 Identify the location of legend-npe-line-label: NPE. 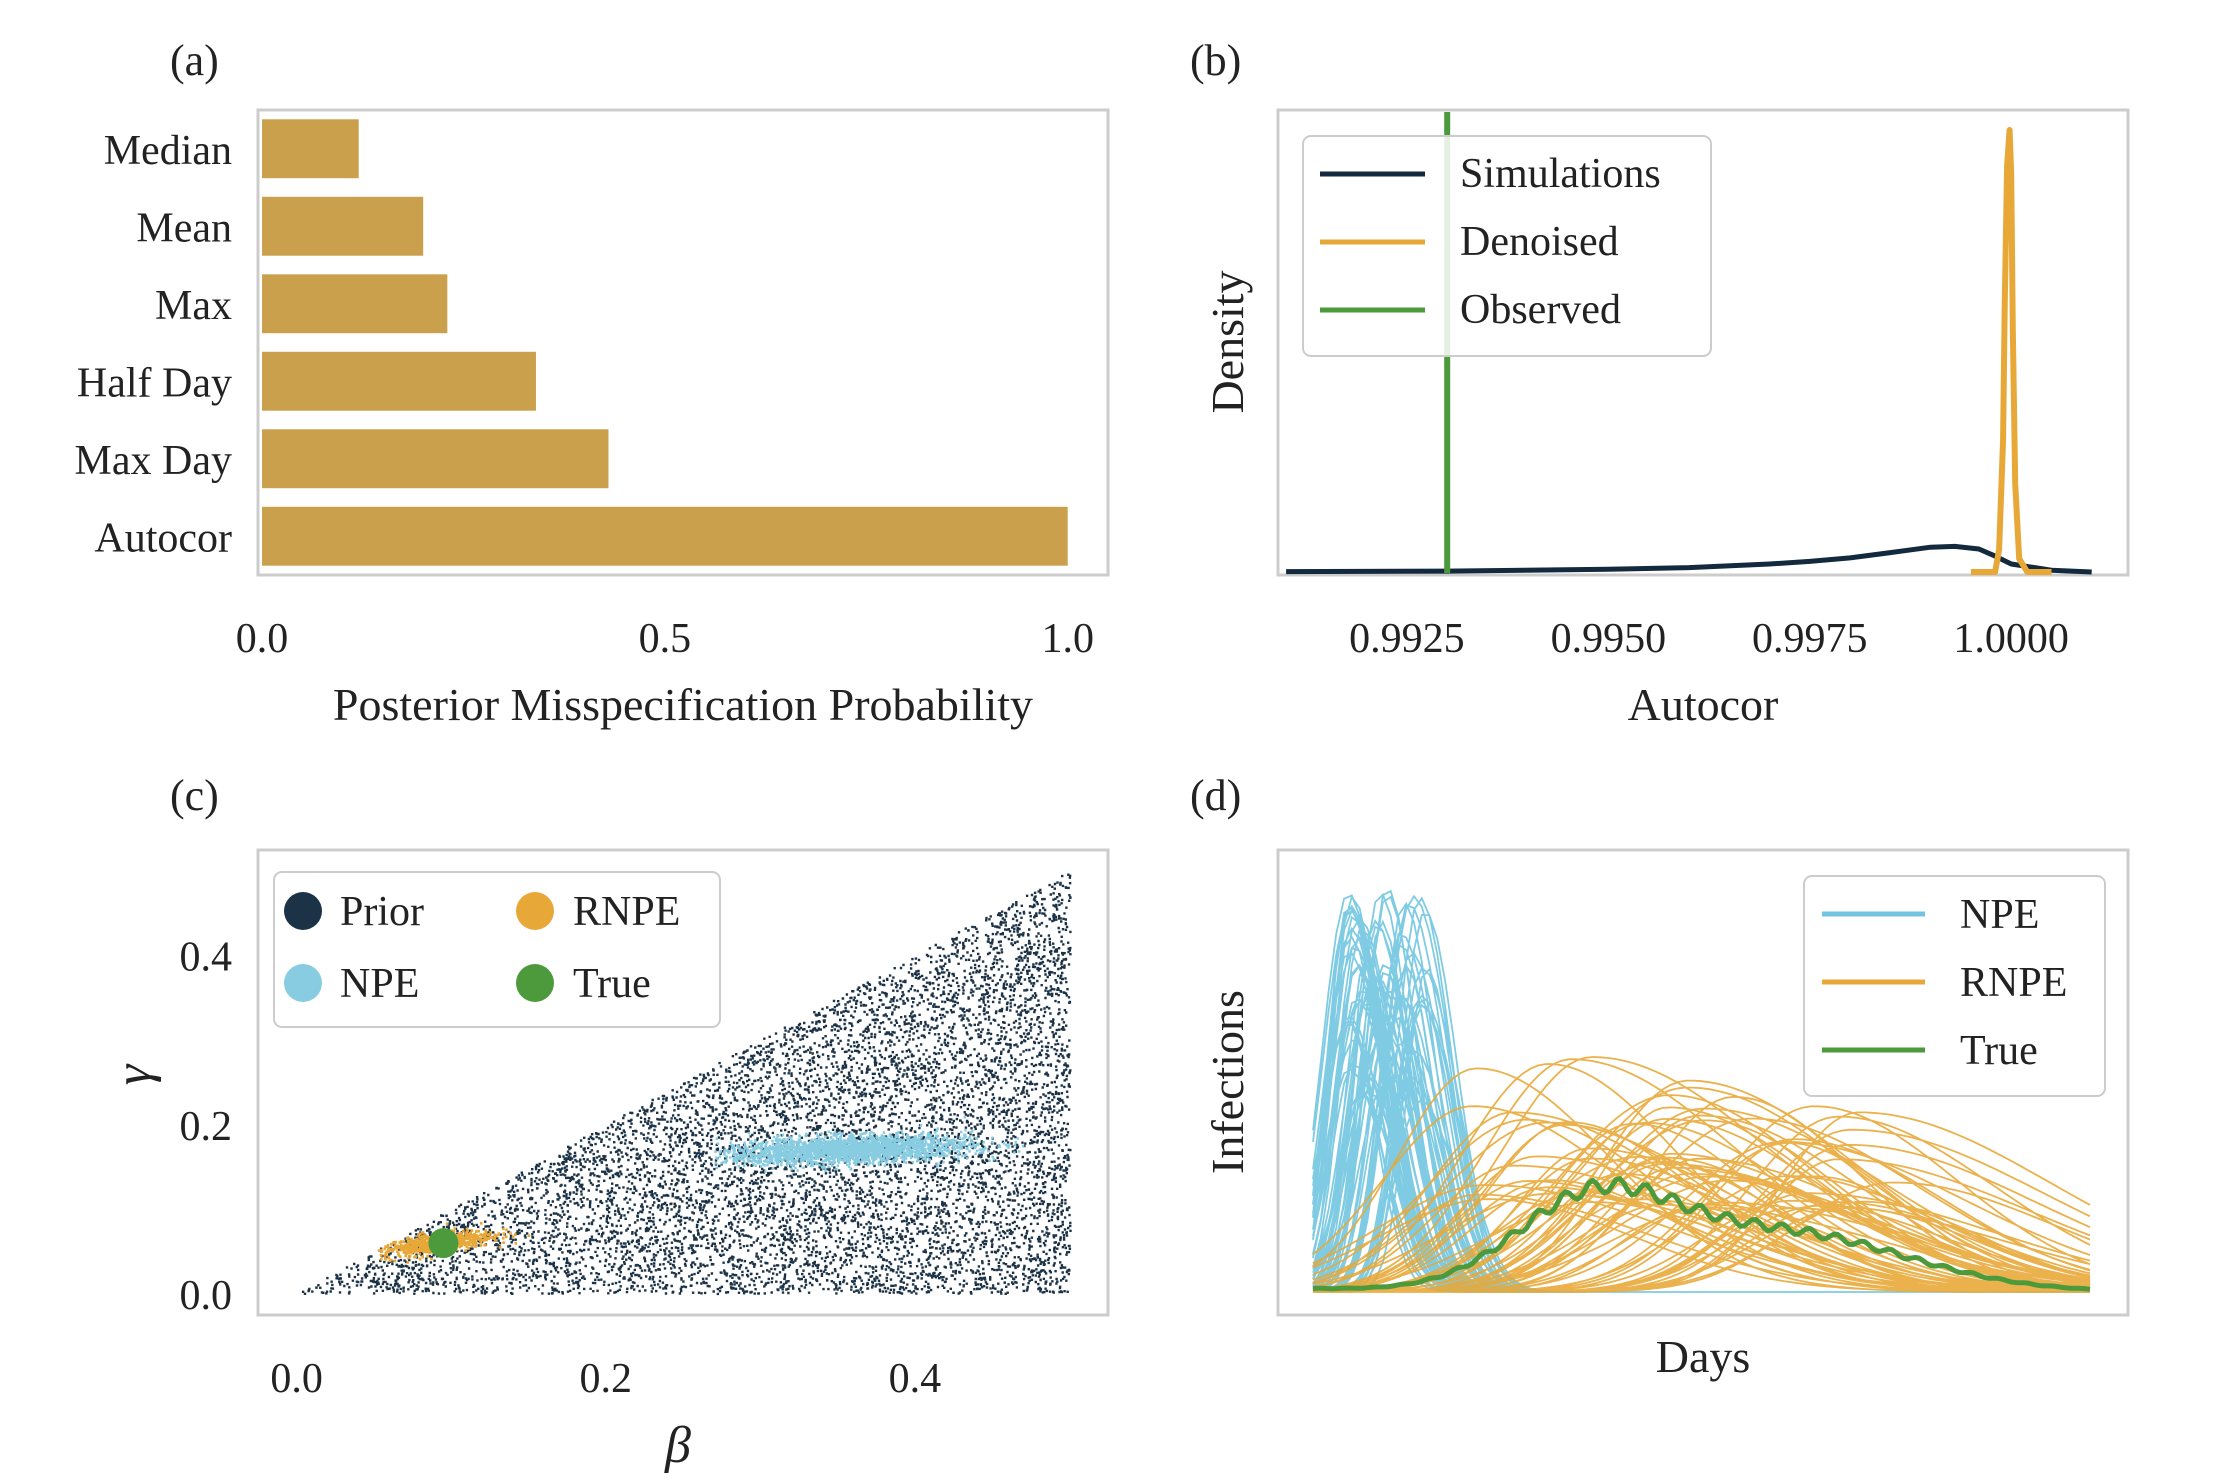
(1999, 915).